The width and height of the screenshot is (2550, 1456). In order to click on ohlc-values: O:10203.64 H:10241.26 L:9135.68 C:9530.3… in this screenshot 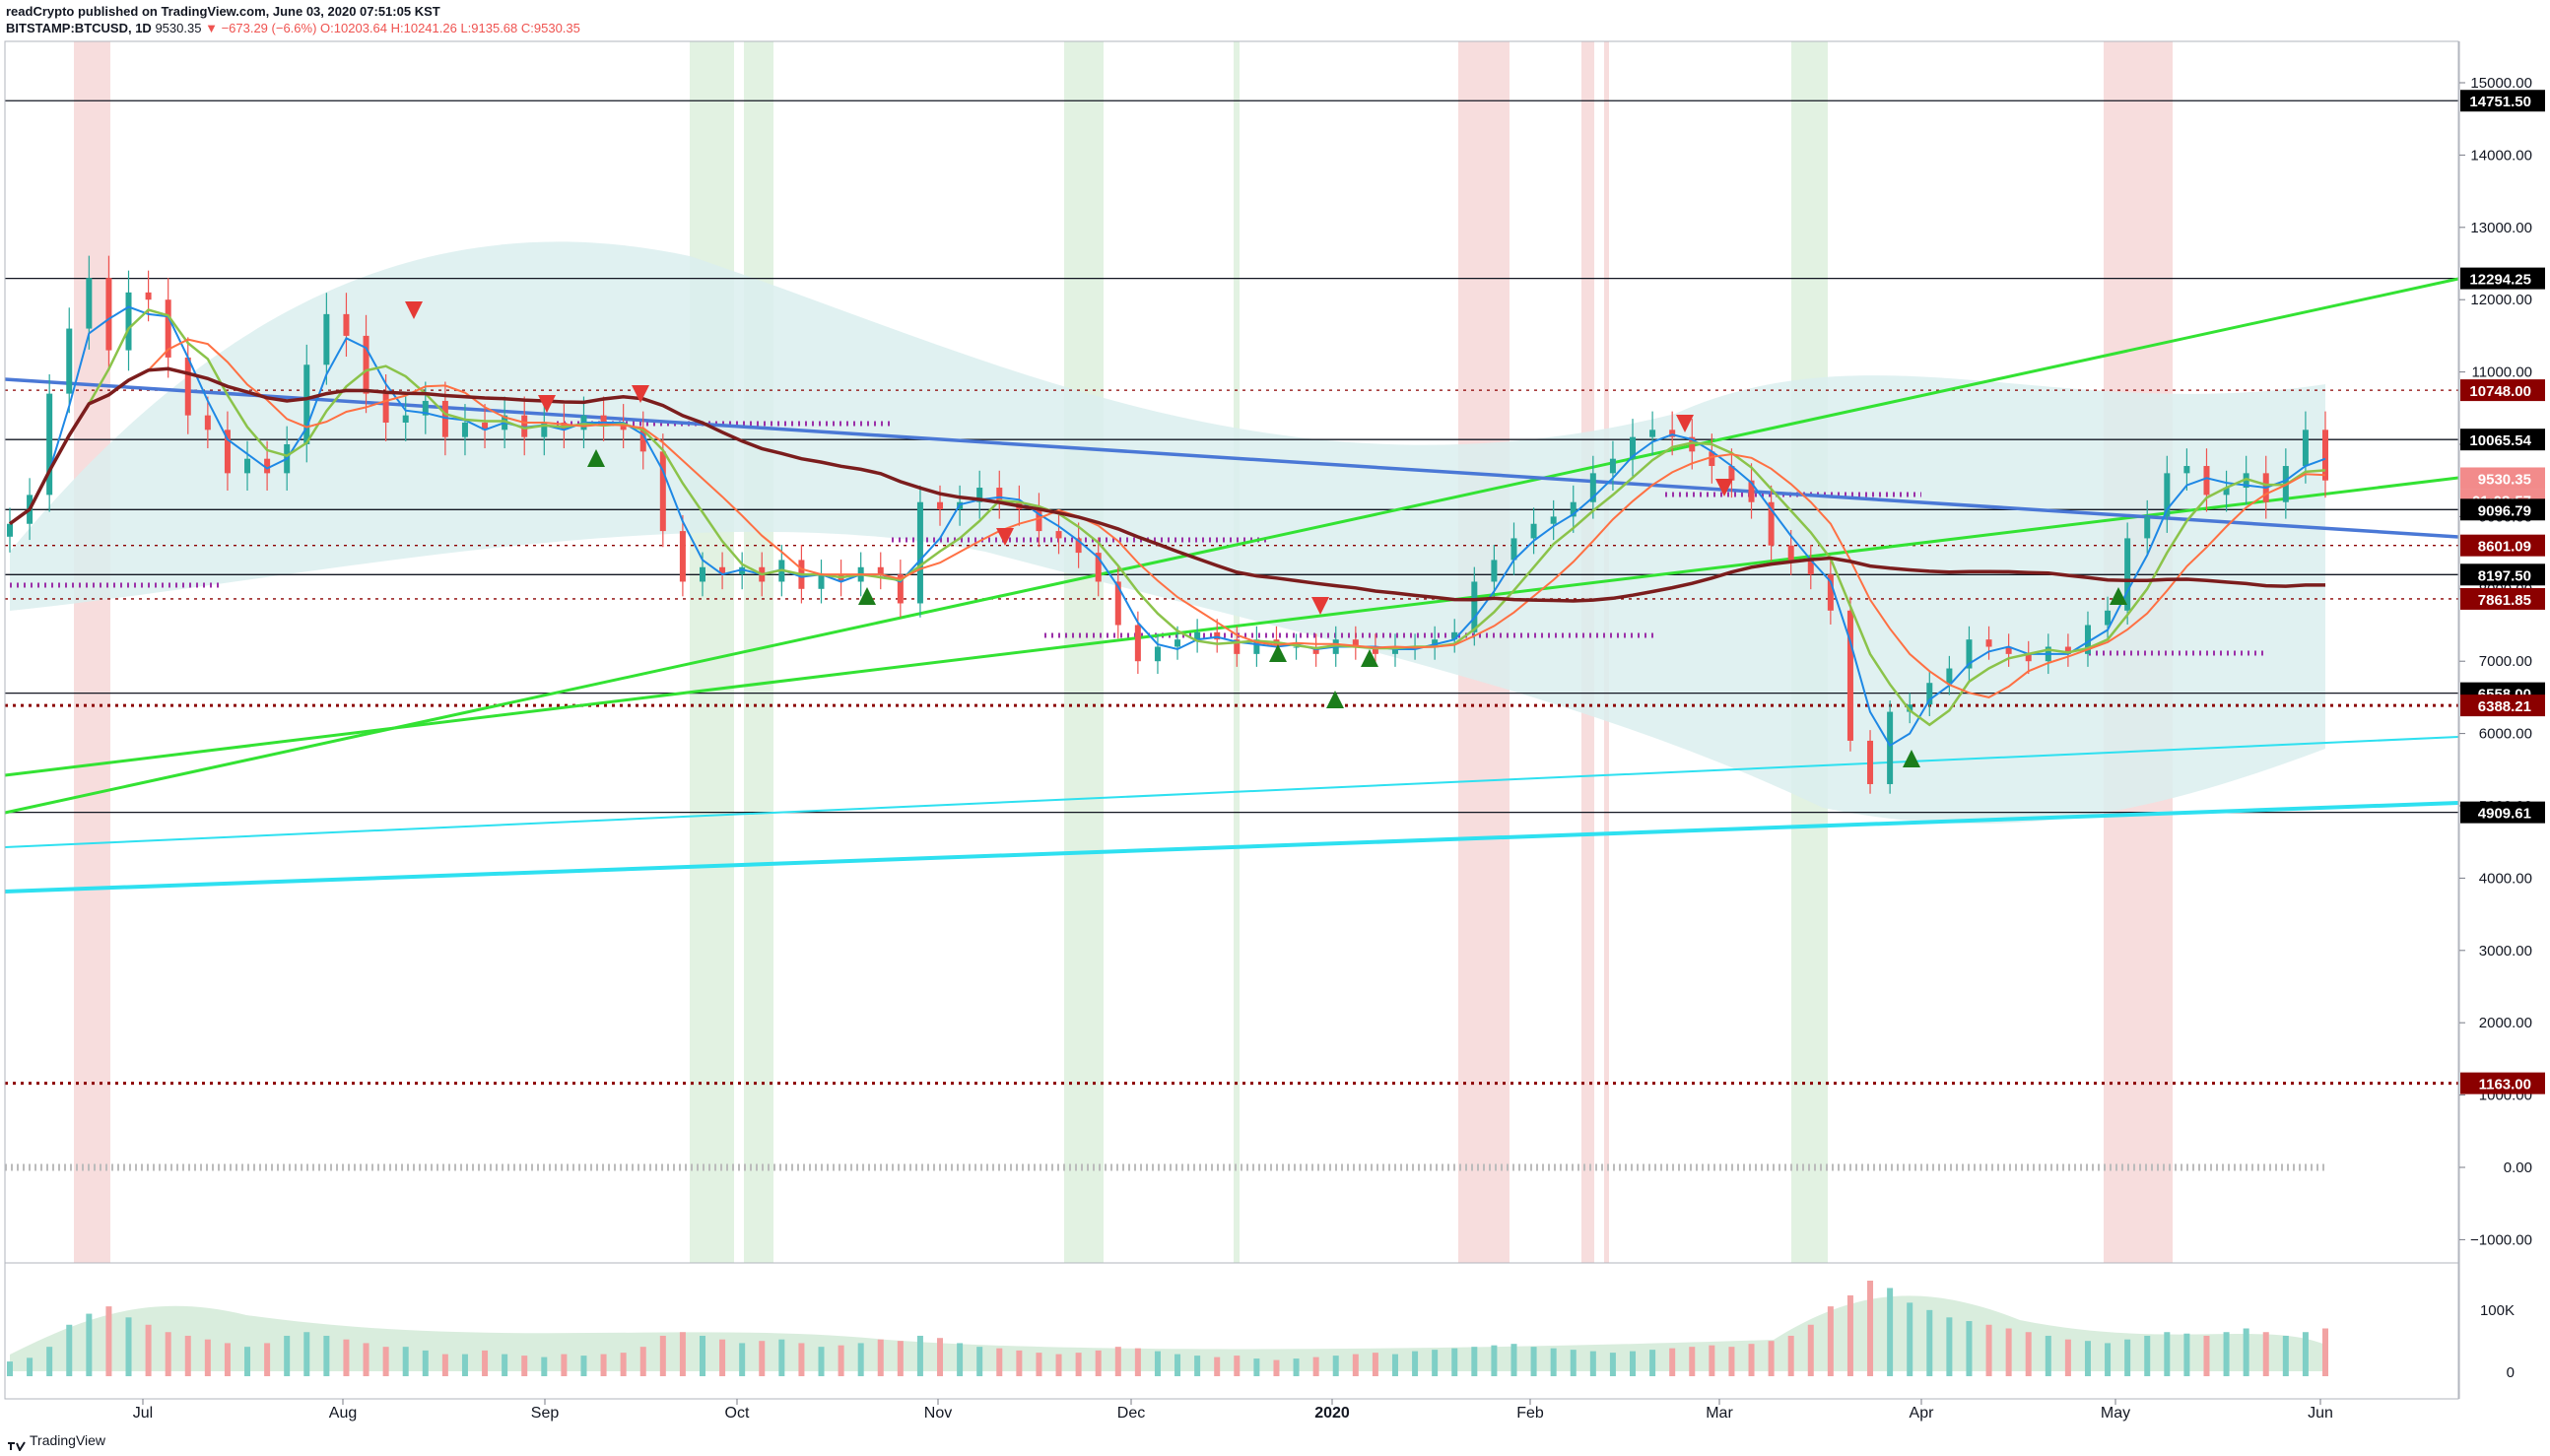, I will do `click(450, 28)`.